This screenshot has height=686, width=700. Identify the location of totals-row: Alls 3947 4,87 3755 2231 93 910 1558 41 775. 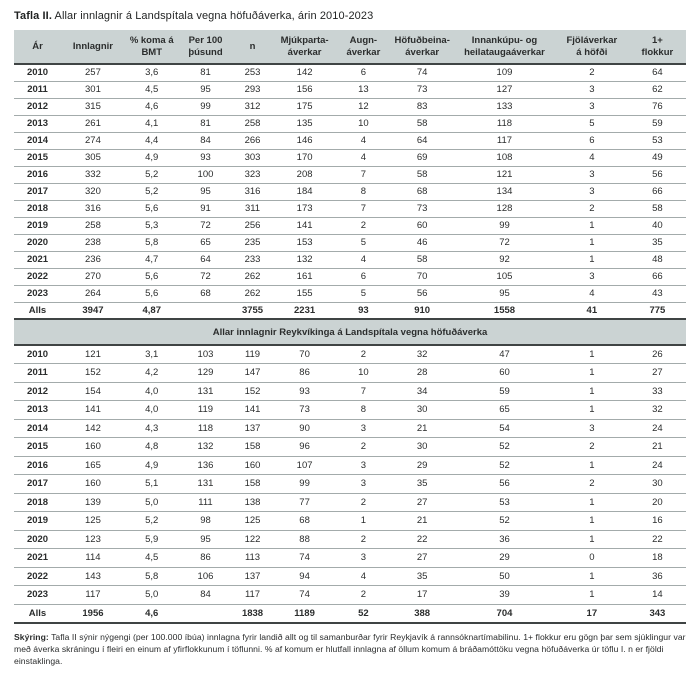
(350, 310).